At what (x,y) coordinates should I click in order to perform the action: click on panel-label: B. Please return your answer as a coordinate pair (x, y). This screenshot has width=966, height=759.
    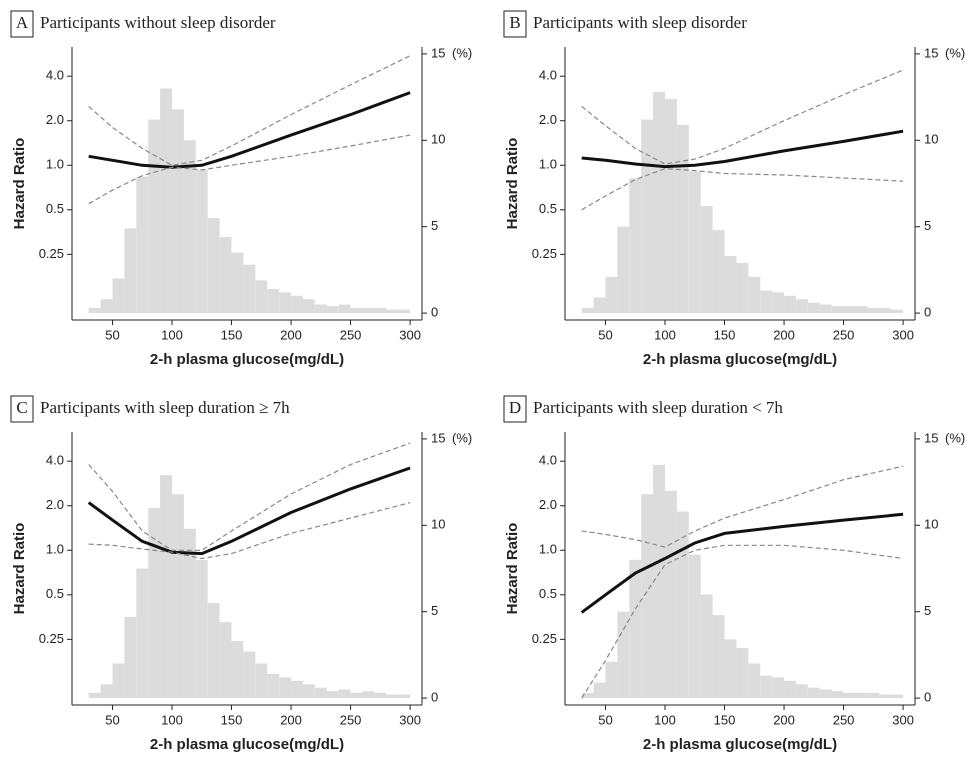
    Looking at the image, I should click on (514, 22).